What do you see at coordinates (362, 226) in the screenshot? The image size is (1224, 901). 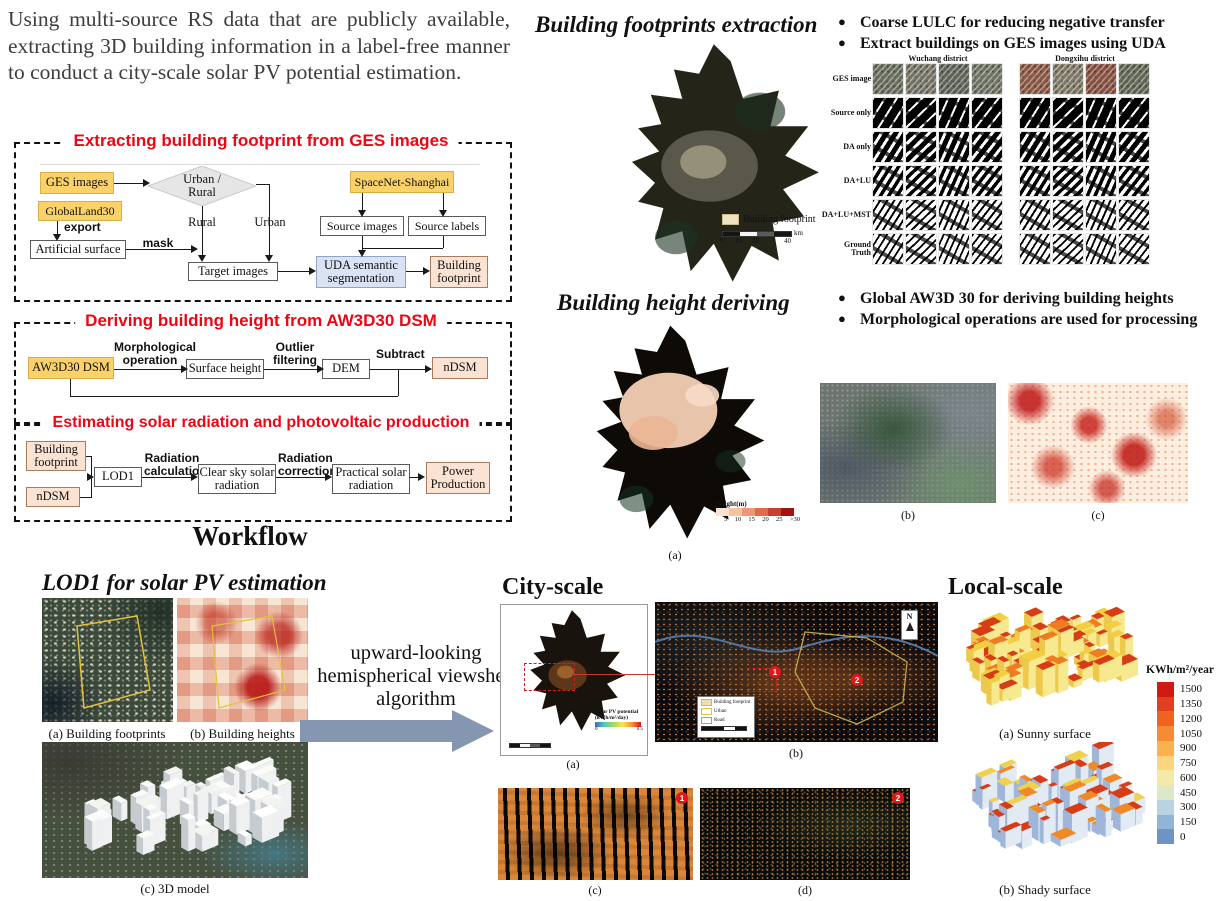 I see `node-source-images: Source images` at bounding box center [362, 226].